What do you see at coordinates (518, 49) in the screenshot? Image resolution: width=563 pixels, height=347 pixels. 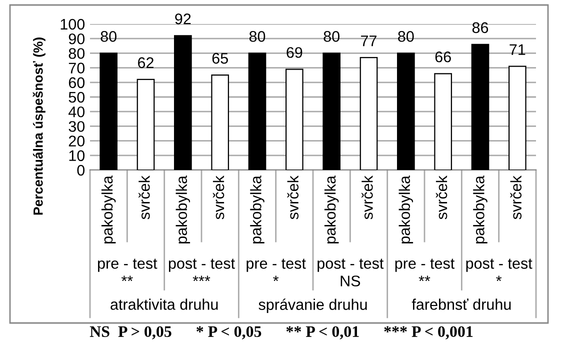 I see `data-label: 71` at bounding box center [518, 49].